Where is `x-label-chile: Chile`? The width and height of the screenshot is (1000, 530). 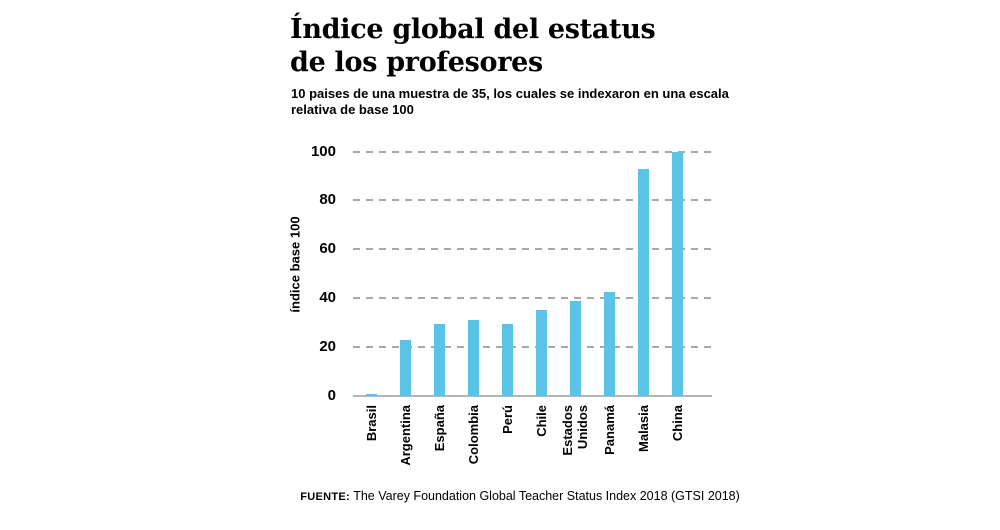
x-label-chile: Chile is located at coordinates (541, 445).